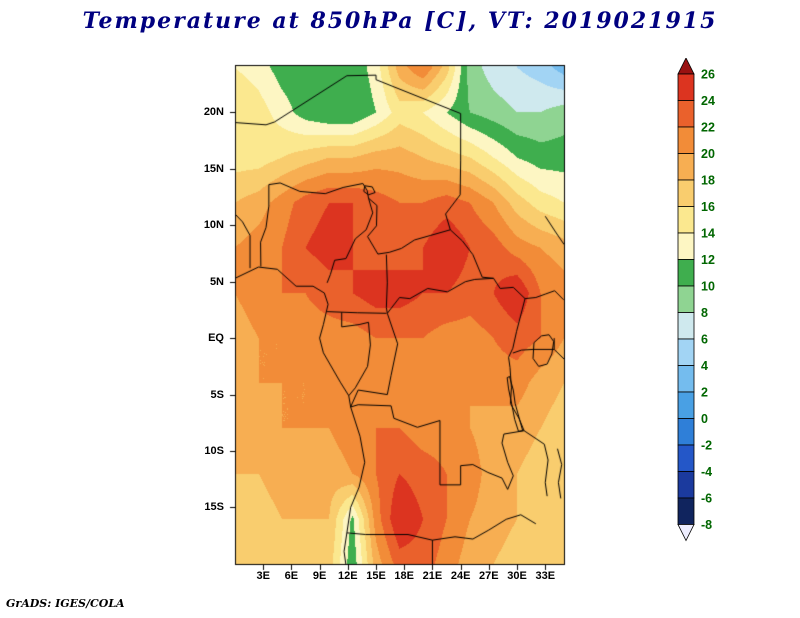  I want to click on lat-tick-label: 10S, so click(214, 451).